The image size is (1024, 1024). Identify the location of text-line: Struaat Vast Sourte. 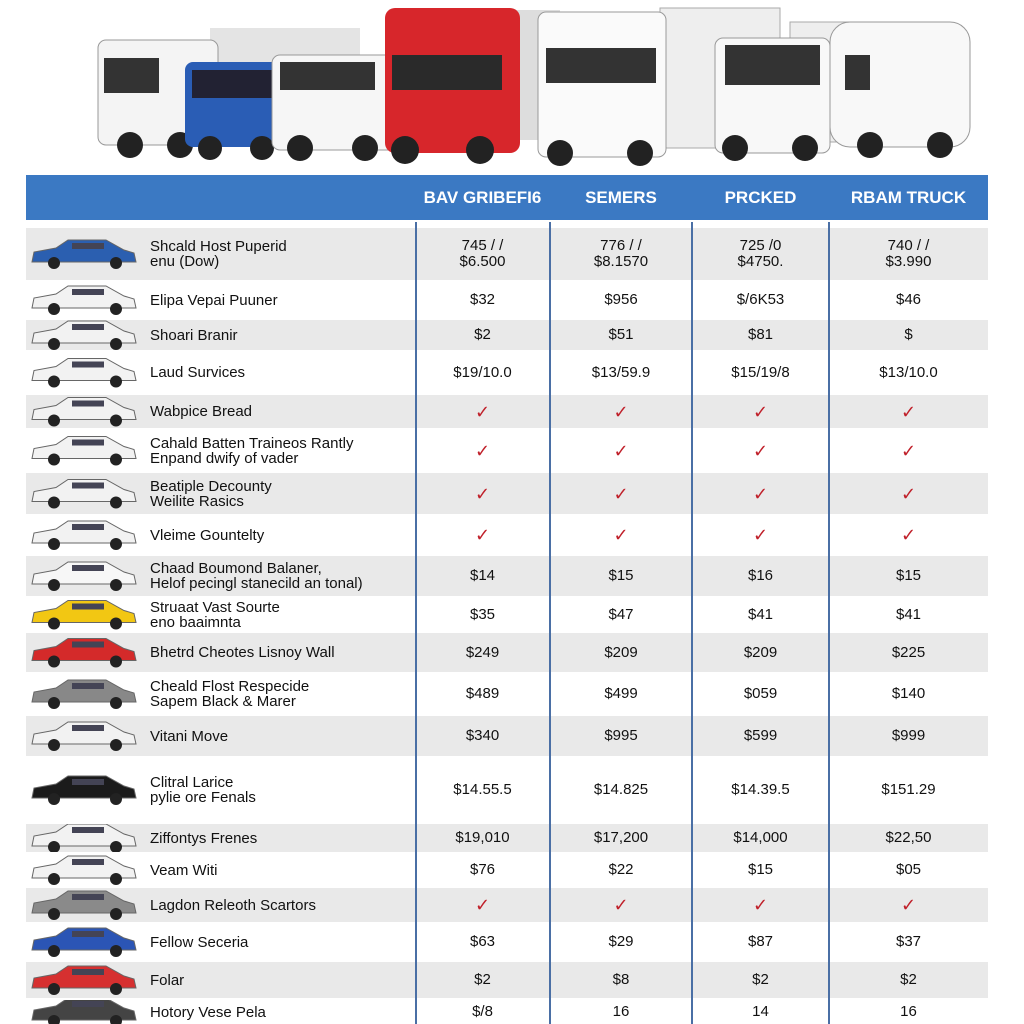
(215, 607).